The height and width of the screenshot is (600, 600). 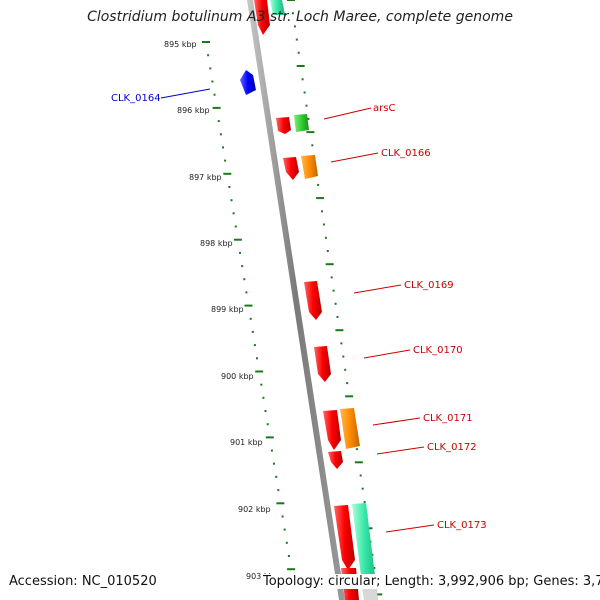 What do you see at coordinates (83, 581) in the screenshot?
I see `accession-text: Accession: NC_010520` at bounding box center [83, 581].